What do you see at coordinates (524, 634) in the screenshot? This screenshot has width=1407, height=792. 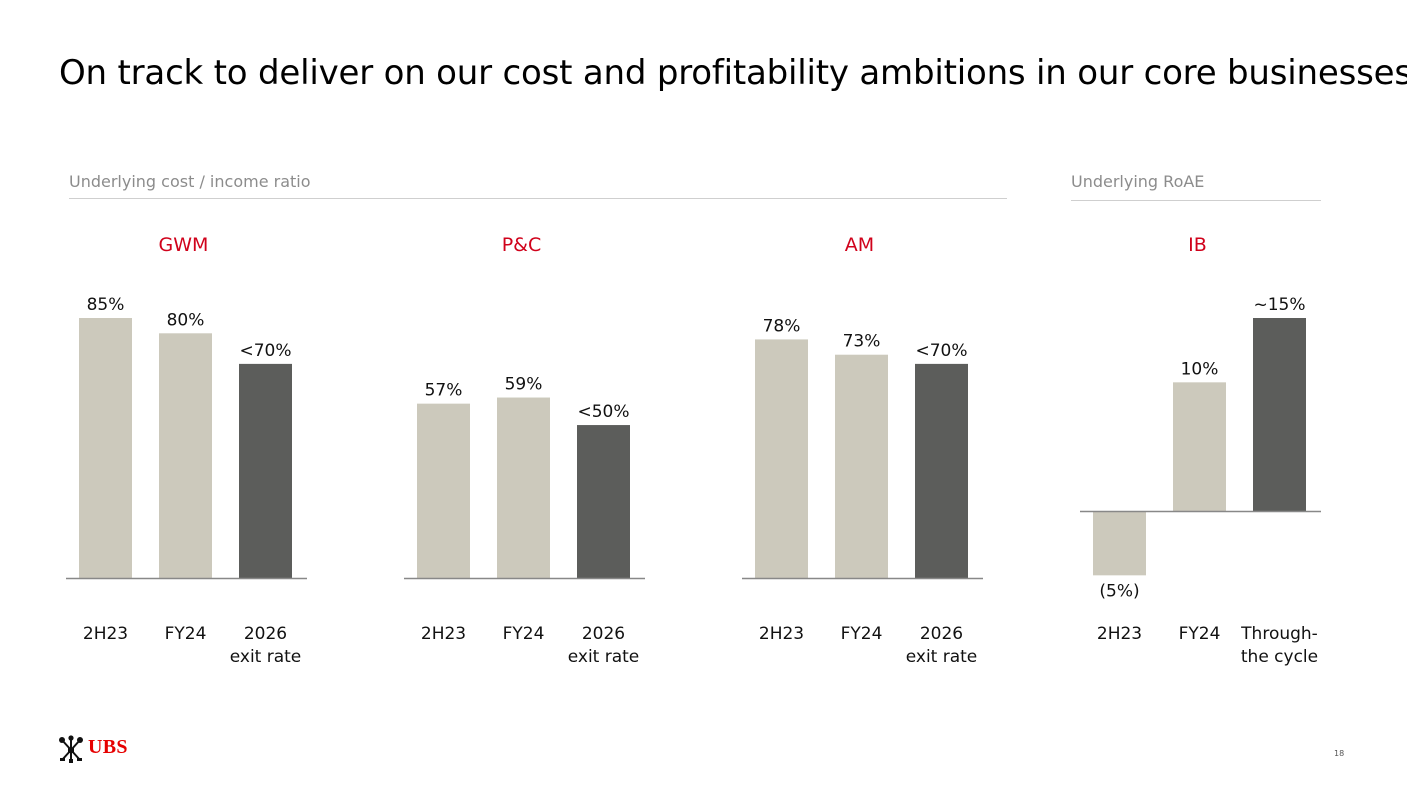 I see `category-label-pc-1: FY24` at bounding box center [524, 634].